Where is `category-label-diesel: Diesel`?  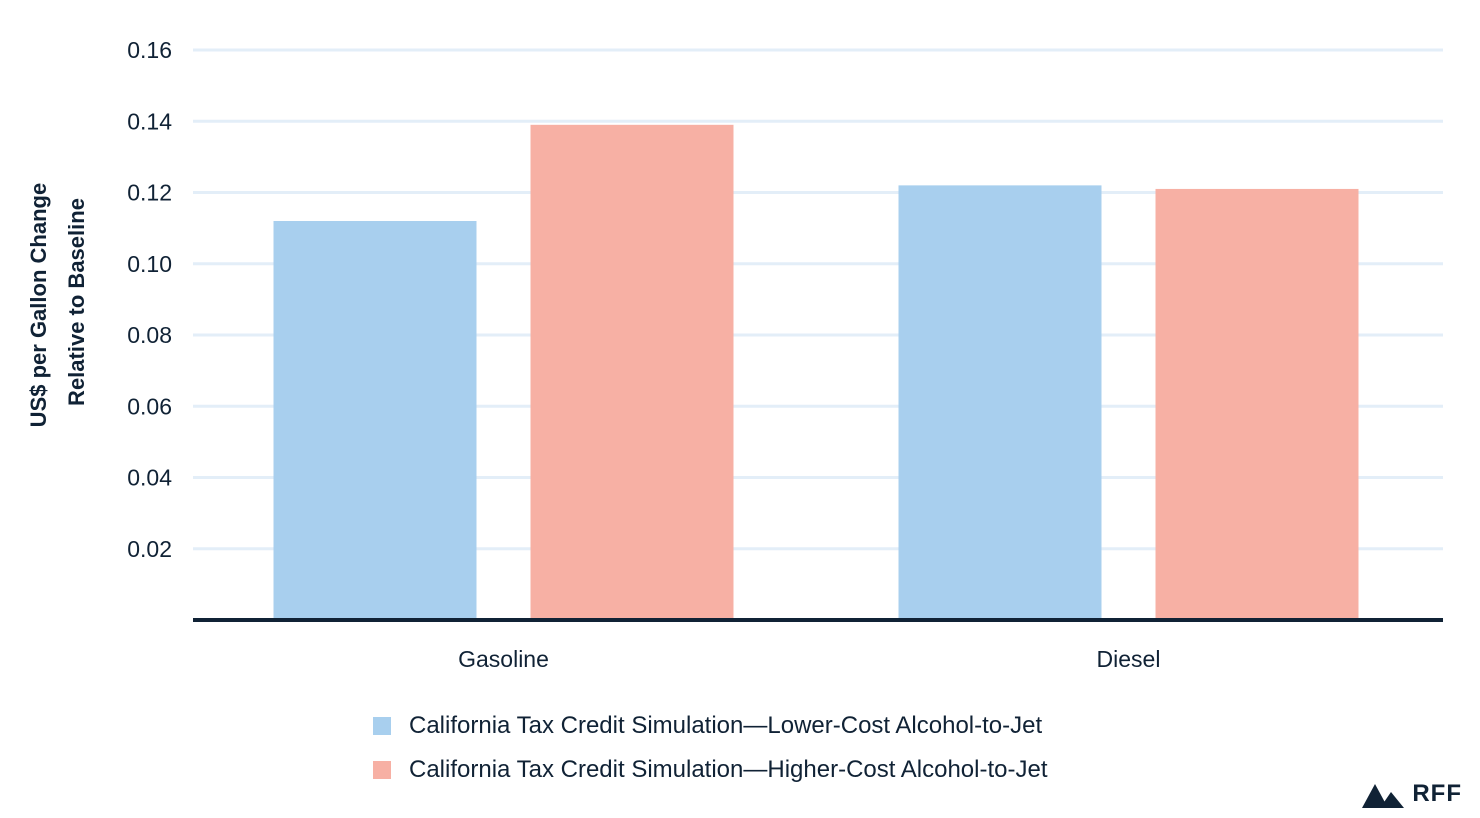
category-label-diesel: Diesel is located at coordinates (1129, 659).